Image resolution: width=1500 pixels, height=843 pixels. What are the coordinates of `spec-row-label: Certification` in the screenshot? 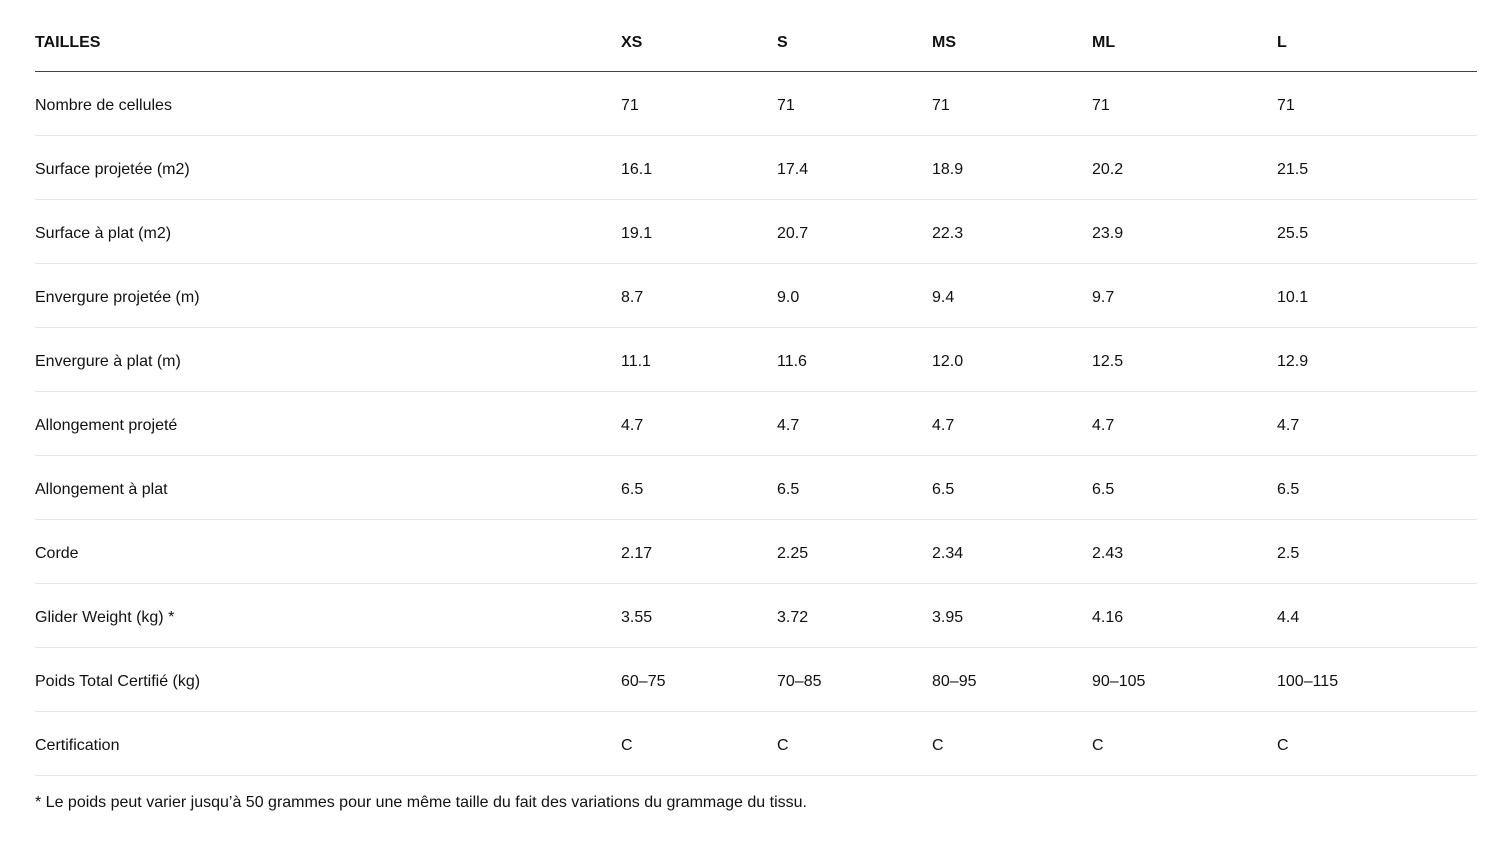 It's located at (328, 743).